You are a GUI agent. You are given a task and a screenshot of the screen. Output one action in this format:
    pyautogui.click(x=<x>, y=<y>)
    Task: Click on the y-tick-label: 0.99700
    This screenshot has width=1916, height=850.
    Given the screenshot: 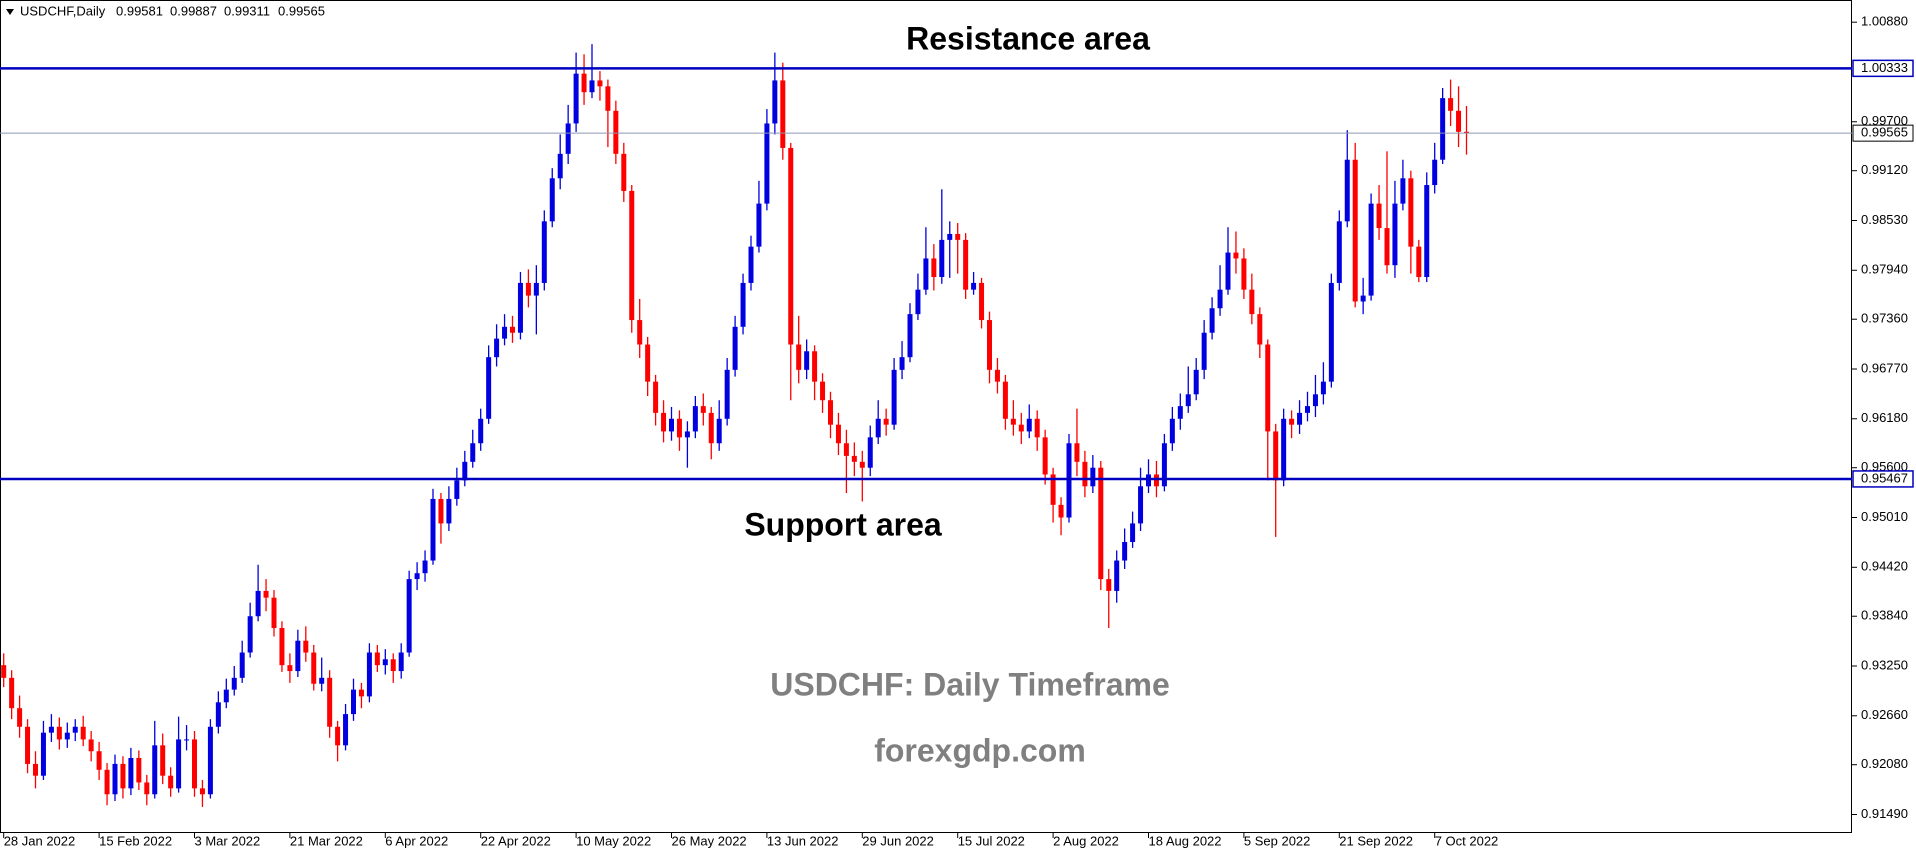 What is the action you would take?
    pyautogui.click(x=1884, y=120)
    